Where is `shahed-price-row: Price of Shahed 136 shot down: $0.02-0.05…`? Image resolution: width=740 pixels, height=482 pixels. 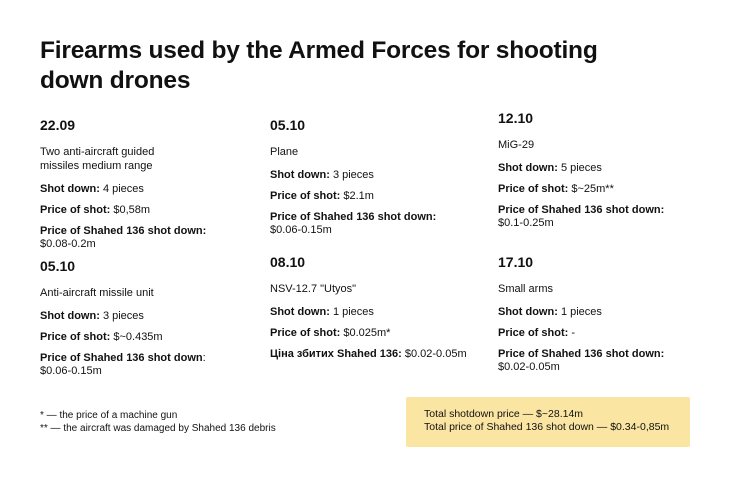
shahed-price-row: Price of Shahed 136 shot down: $0.02-0.05… is located at coordinates (598, 361).